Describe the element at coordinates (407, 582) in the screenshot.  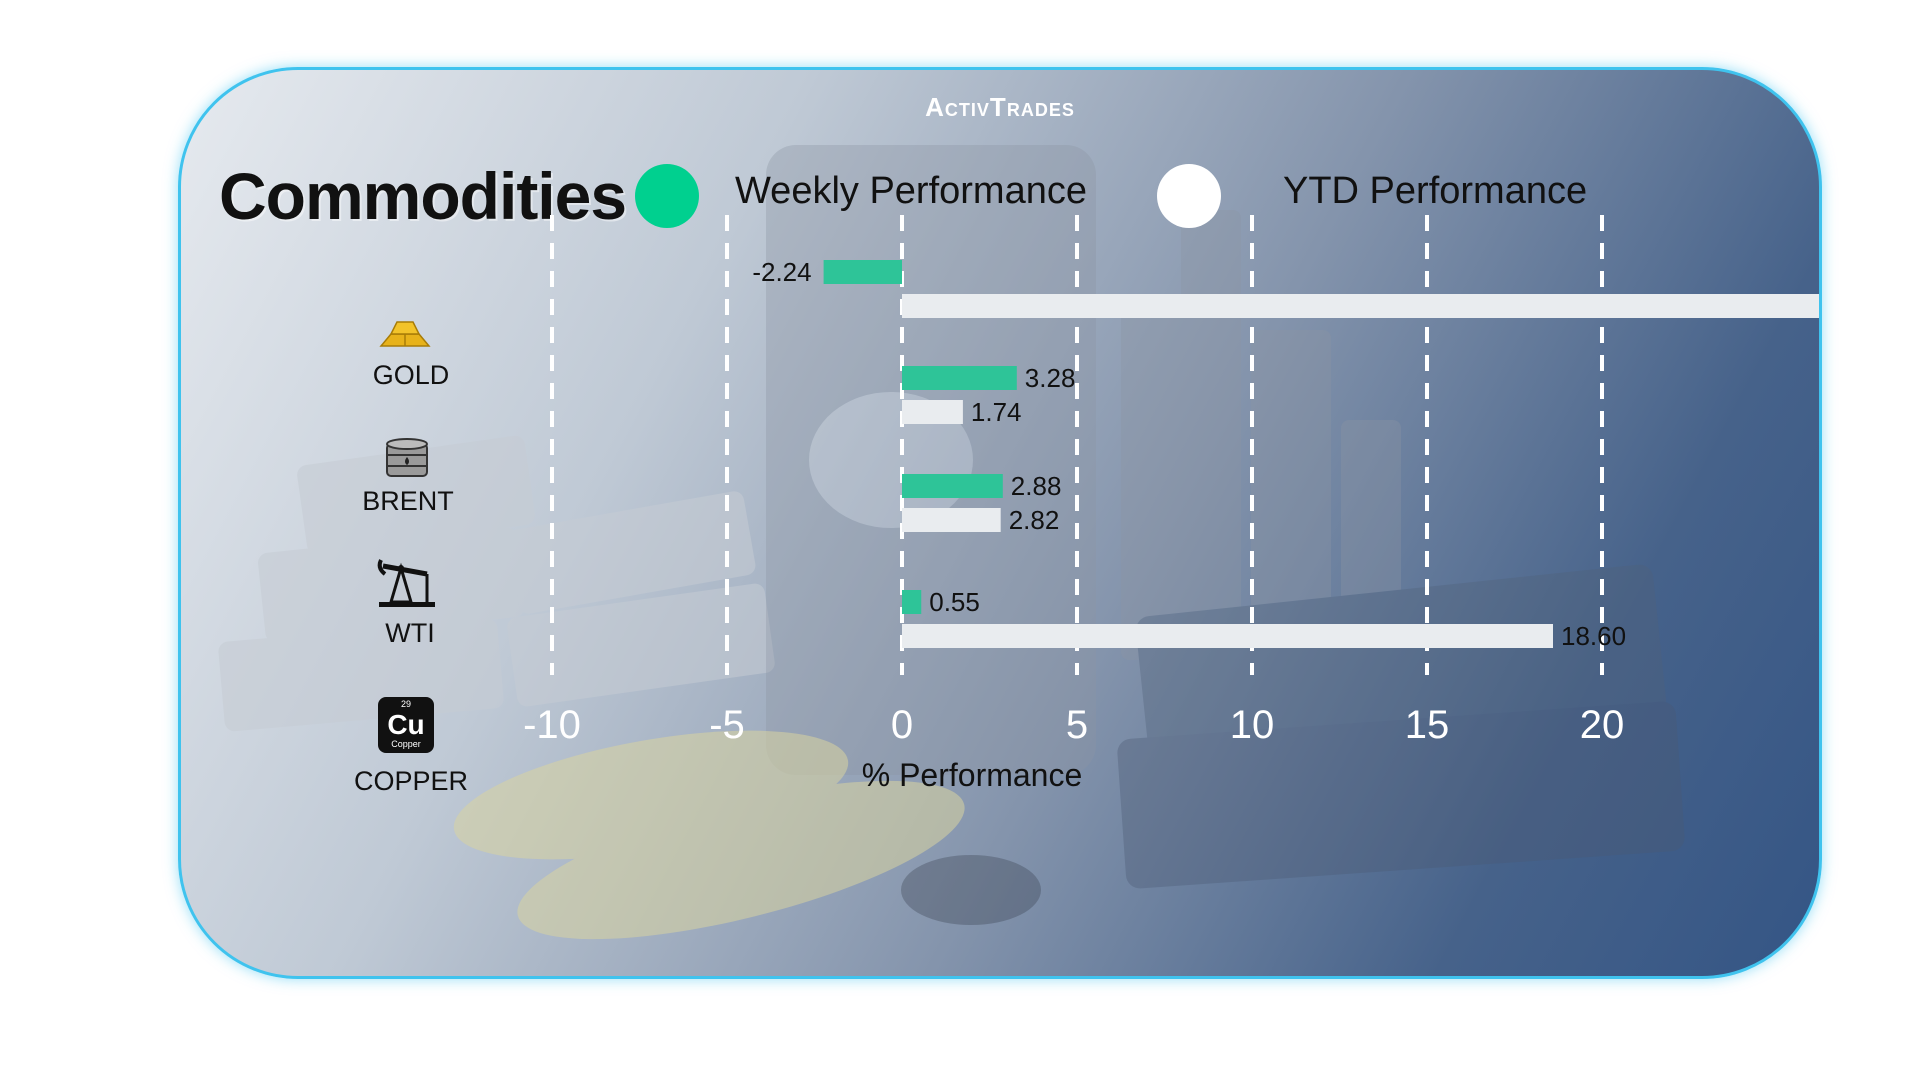
I see `oil-pump-icon` at that location.